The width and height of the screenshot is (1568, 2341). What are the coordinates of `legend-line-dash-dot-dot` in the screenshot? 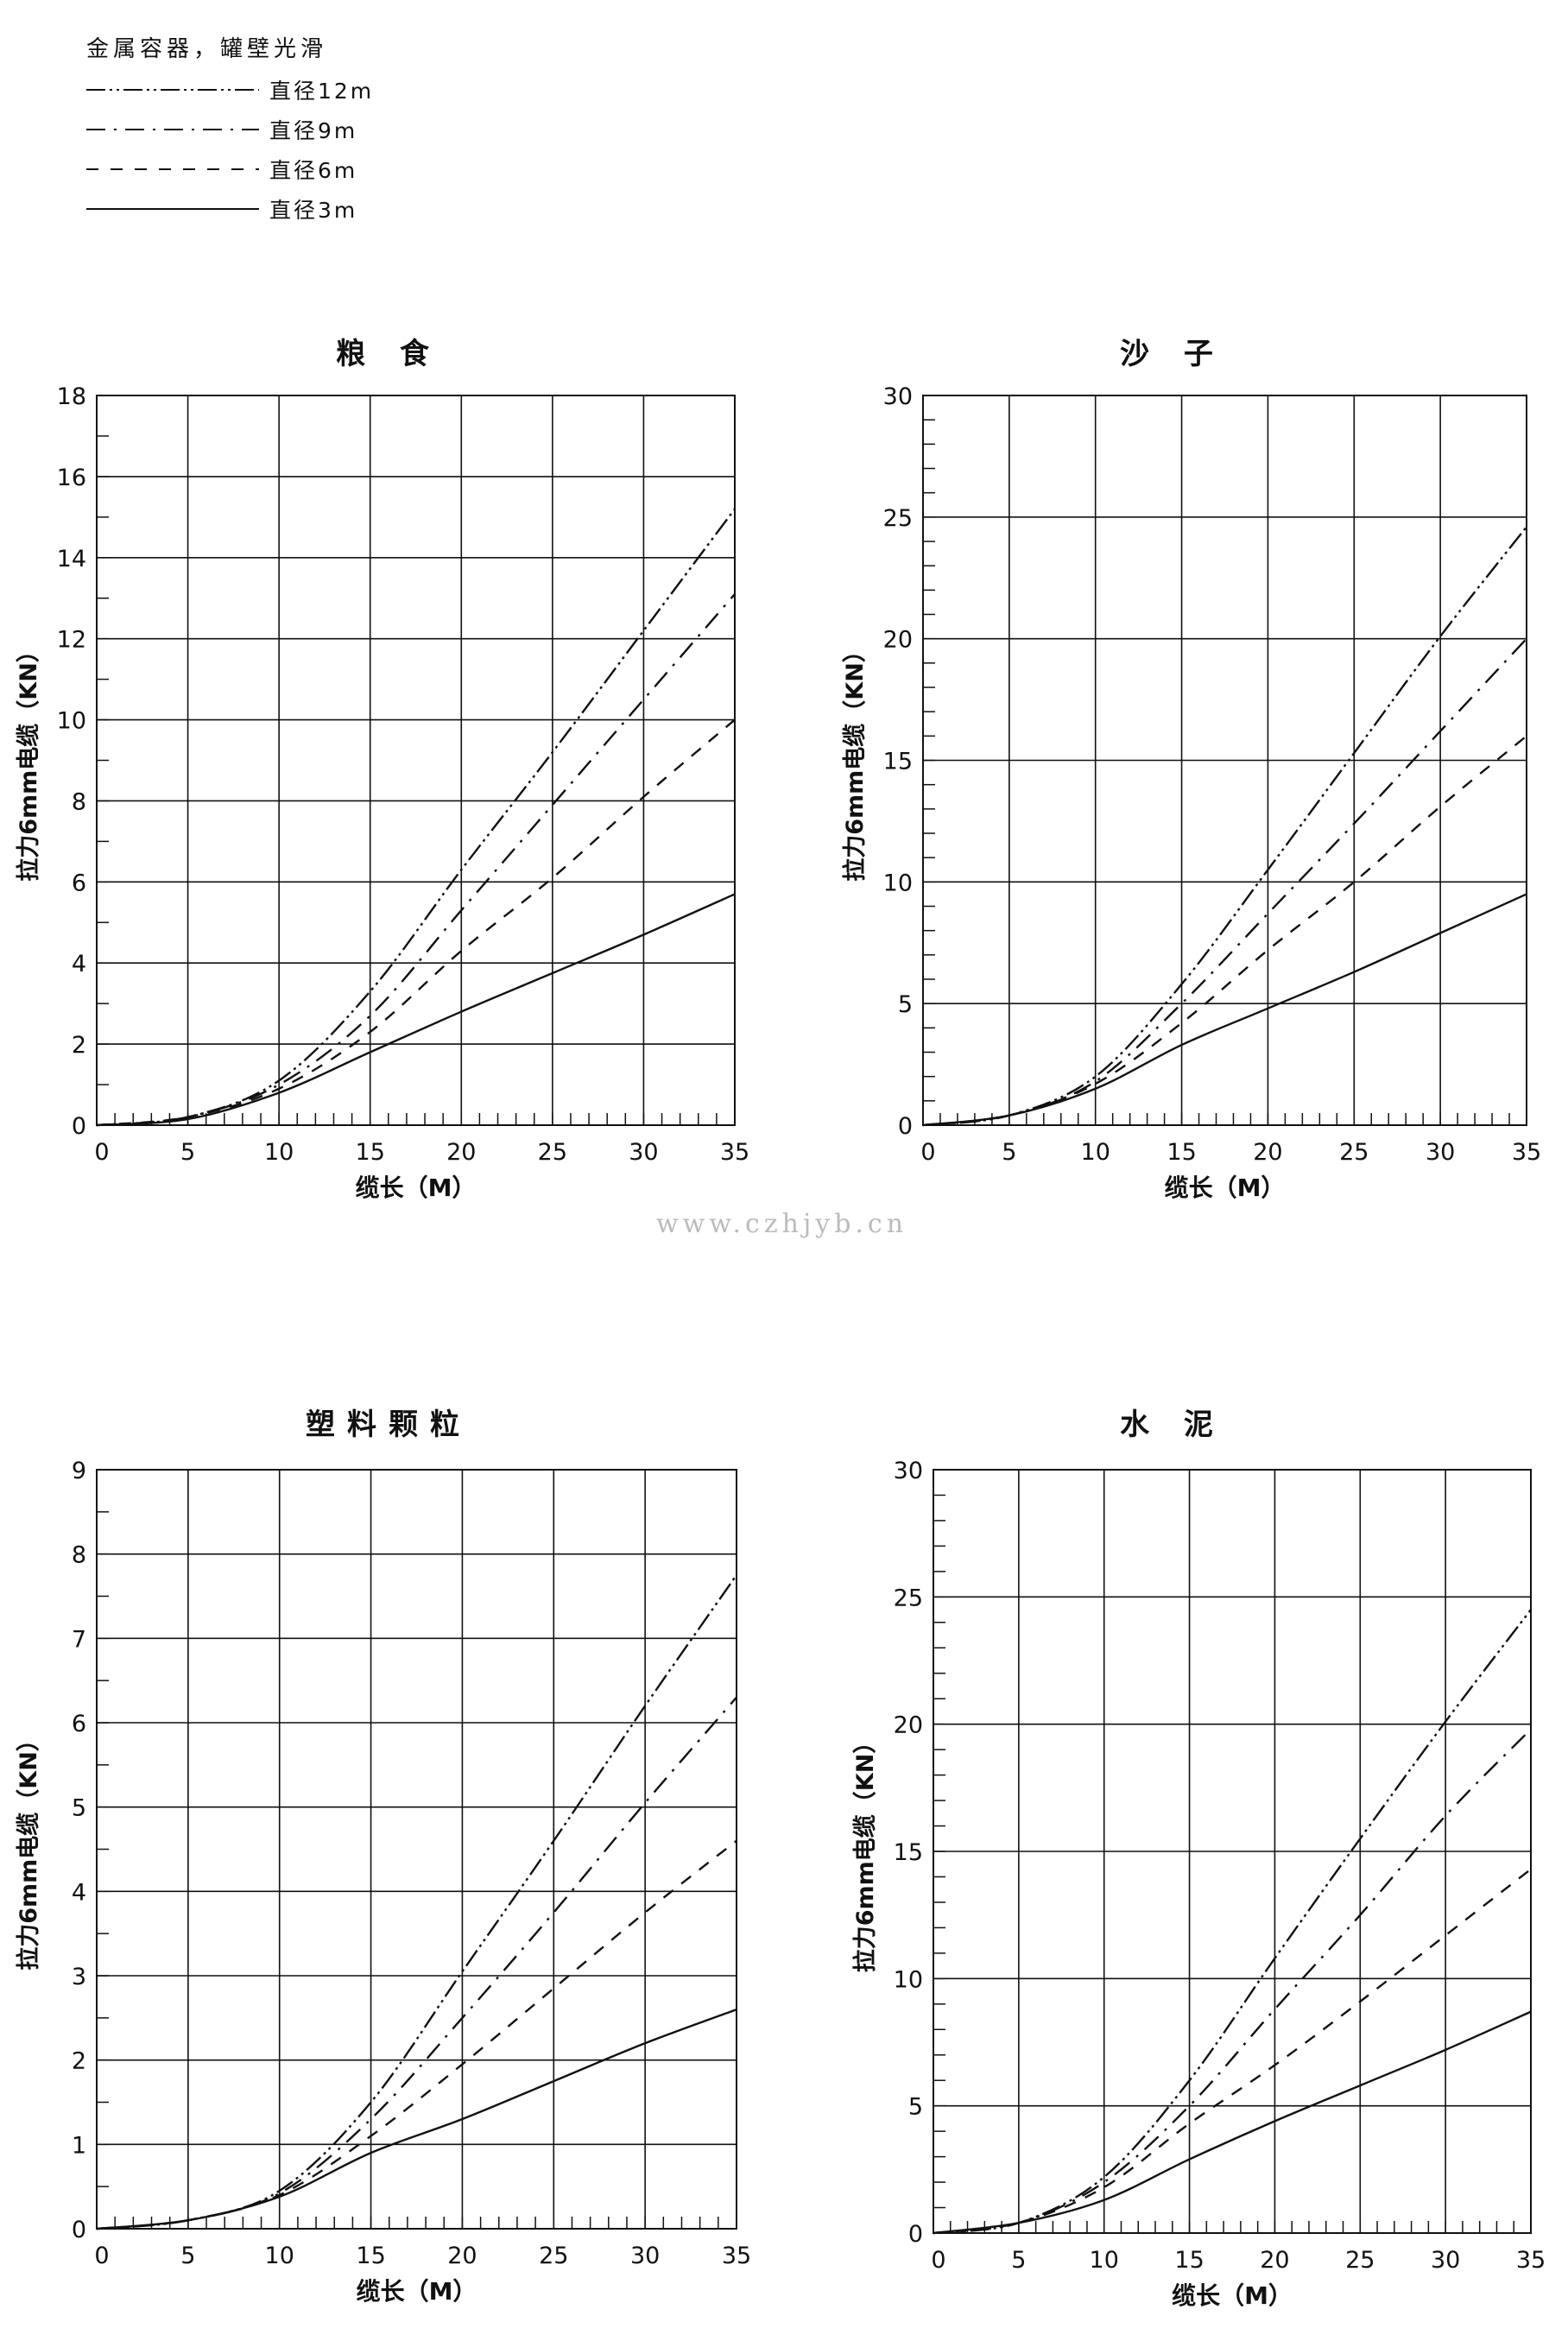 It's located at (172, 90).